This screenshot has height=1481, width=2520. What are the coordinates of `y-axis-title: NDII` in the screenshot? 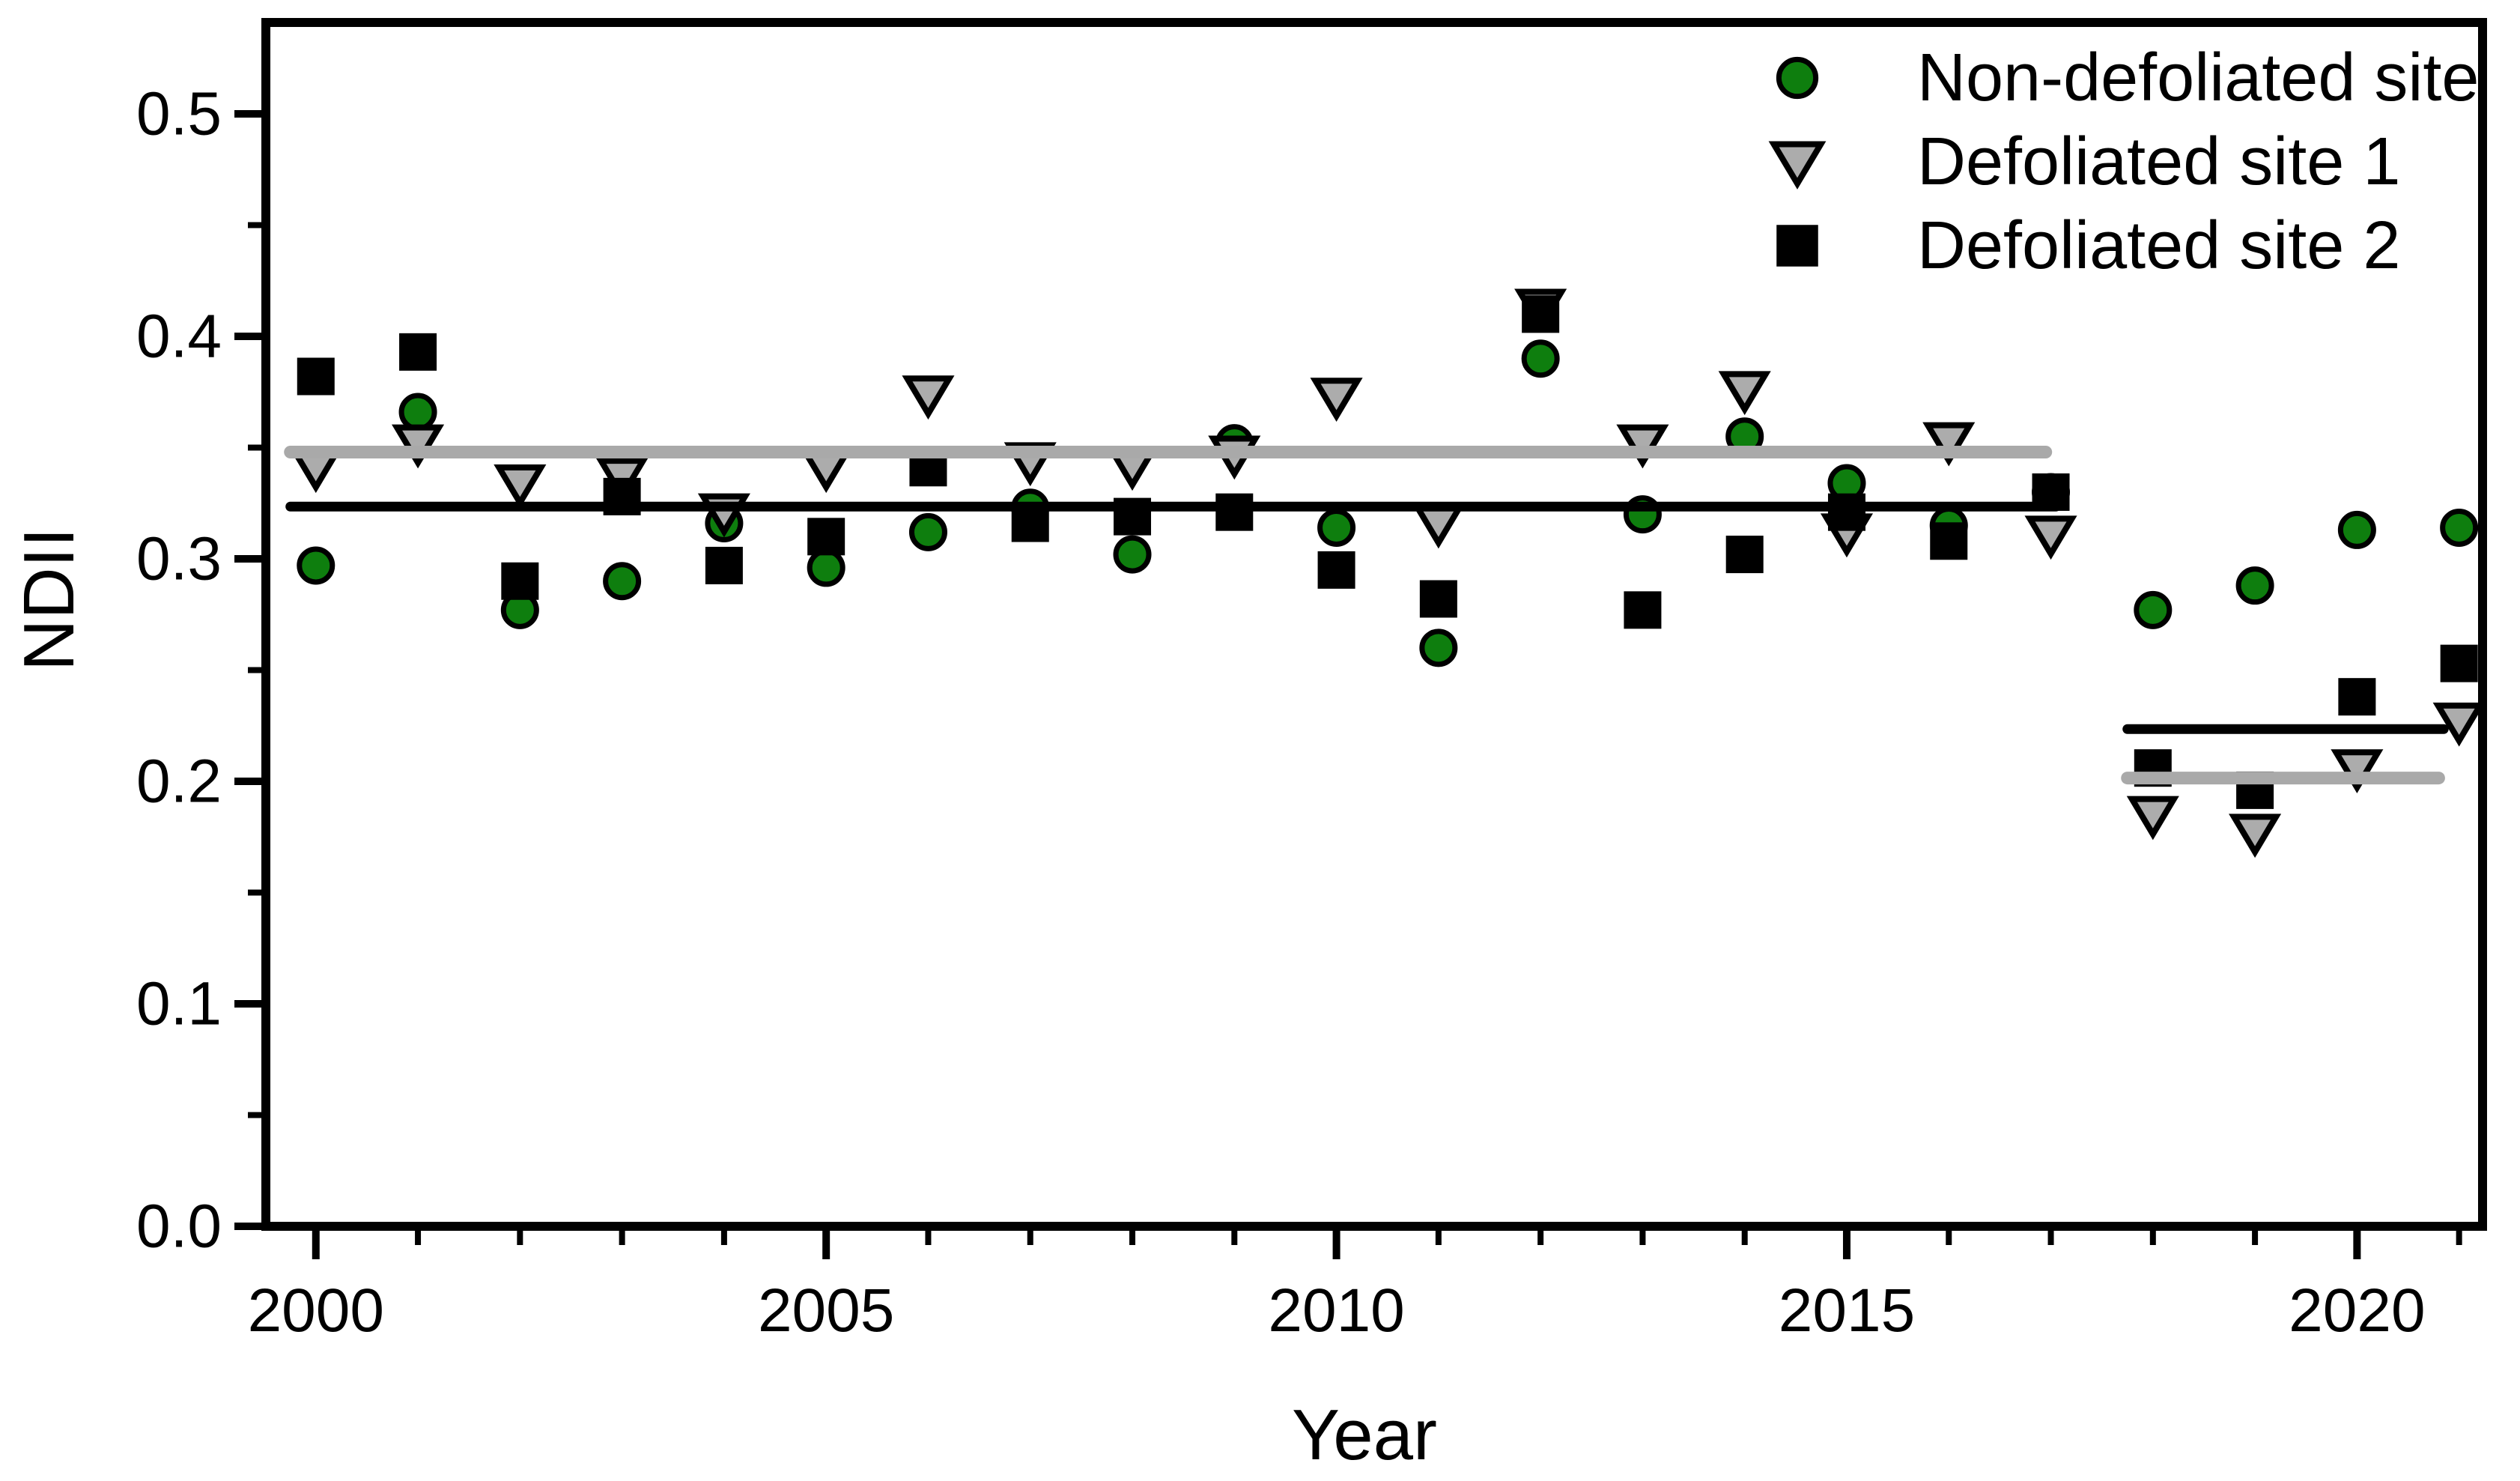 It's located at (49, 599).